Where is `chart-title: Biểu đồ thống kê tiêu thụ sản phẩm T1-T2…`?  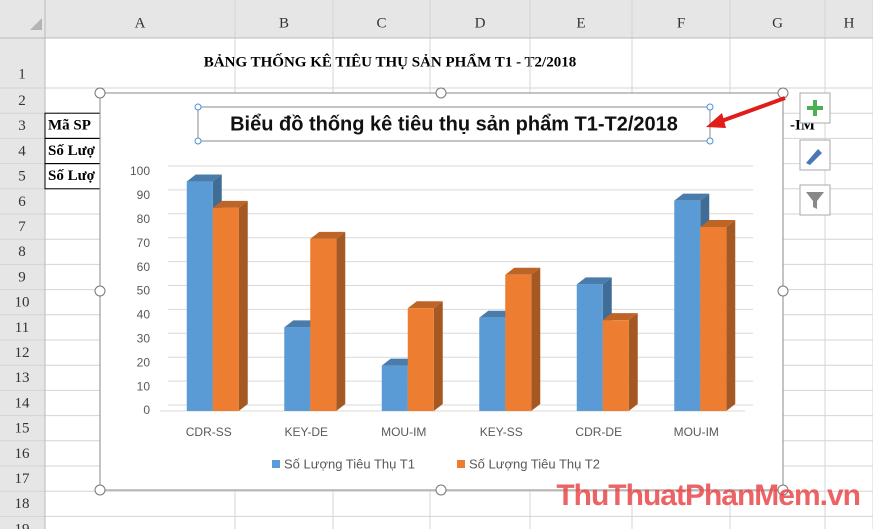 chart-title: Biểu đồ thống kê tiêu thụ sản phẩm T1-T2… is located at coordinates (454, 124).